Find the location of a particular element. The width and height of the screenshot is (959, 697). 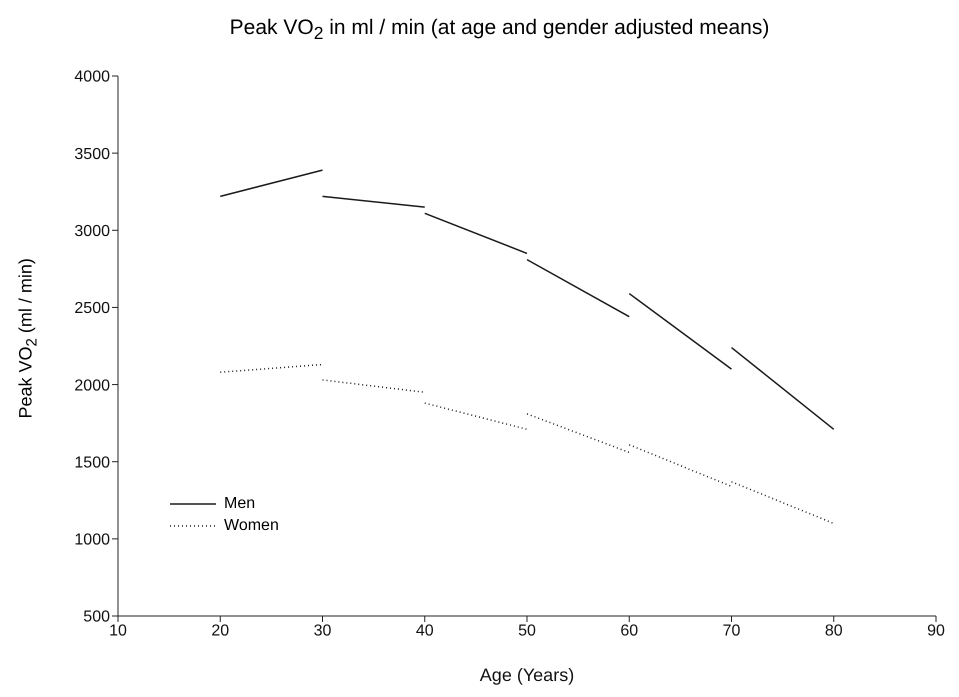

x-tick-label: 20 is located at coordinates (220, 631).